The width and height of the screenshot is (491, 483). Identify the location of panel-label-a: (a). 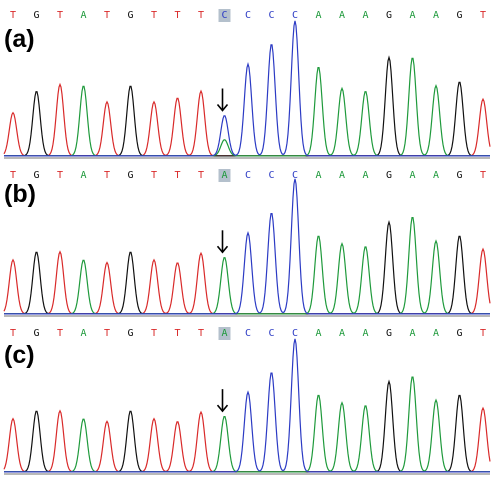
(19, 39).